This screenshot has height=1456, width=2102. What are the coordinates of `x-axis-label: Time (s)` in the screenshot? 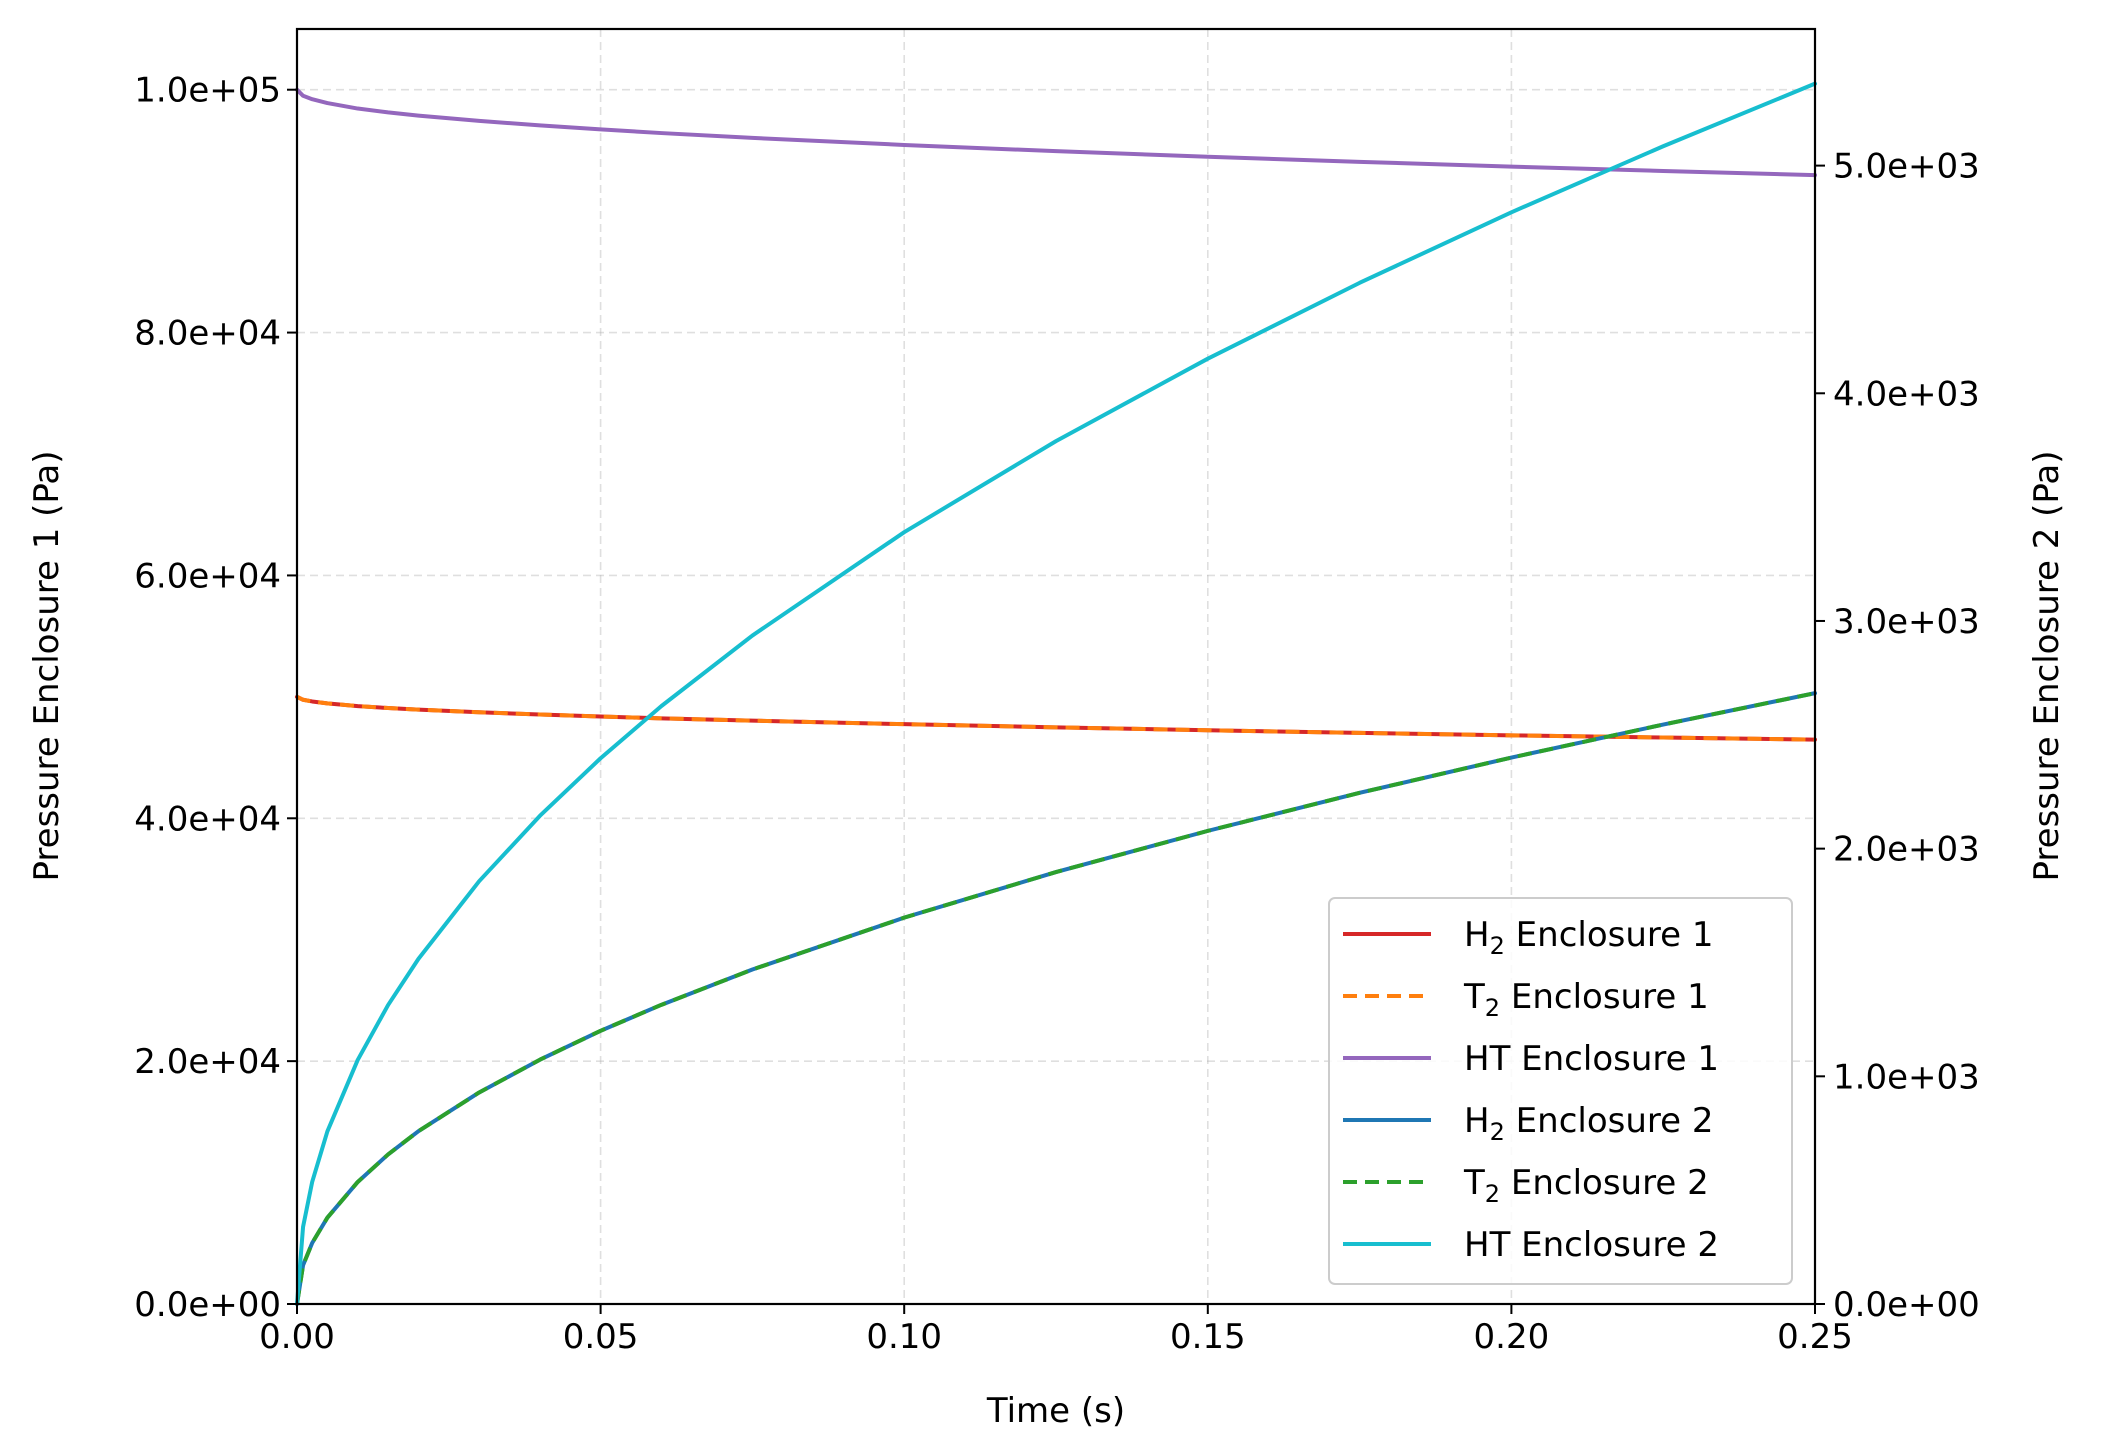 It's located at (1055, 1411).